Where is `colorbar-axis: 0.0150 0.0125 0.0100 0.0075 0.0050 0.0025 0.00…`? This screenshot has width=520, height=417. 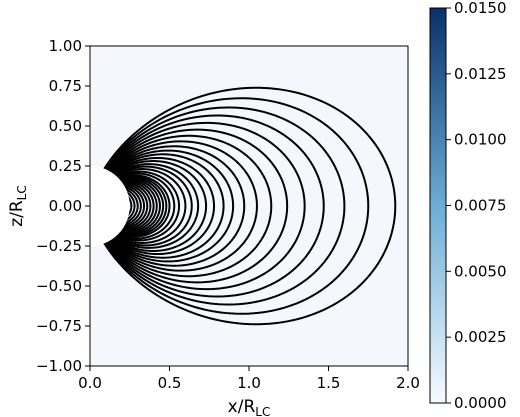 colorbar-axis: 0.0150 0.0125 0.0100 0.0075 0.0050 0.0025 0.00… is located at coordinates (476, 206).